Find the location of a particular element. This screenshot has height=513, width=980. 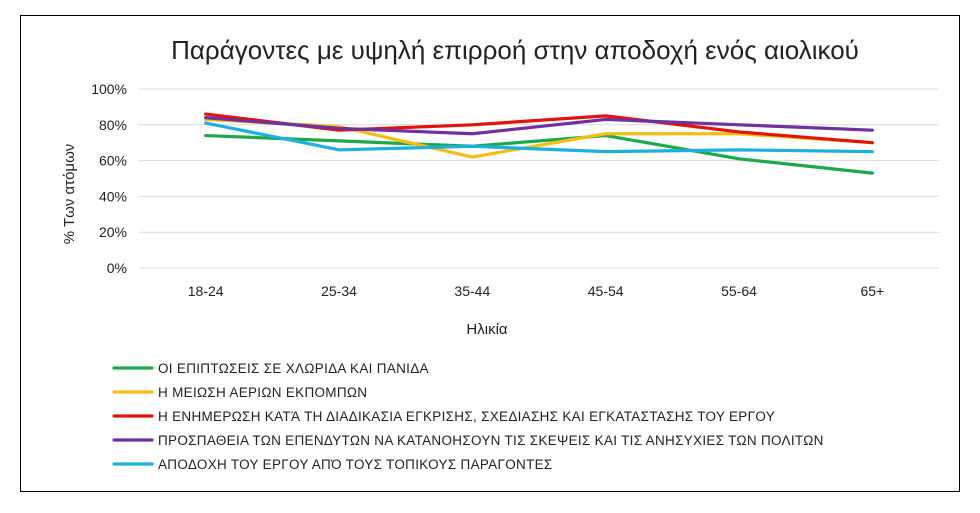

y-tick-label: 20% is located at coordinates (113, 232).